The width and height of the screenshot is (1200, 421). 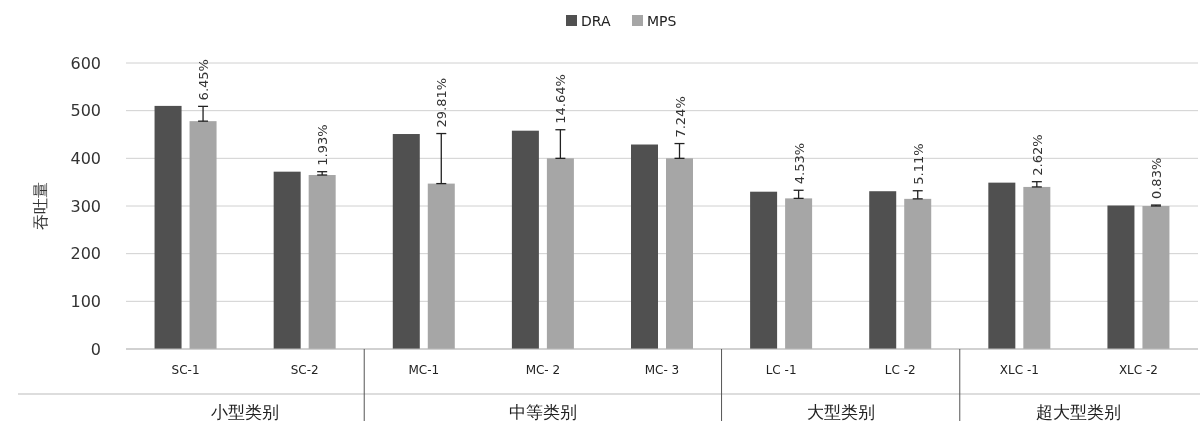 I want to click on annotation: 5.11%, so click(x=918, y=164).